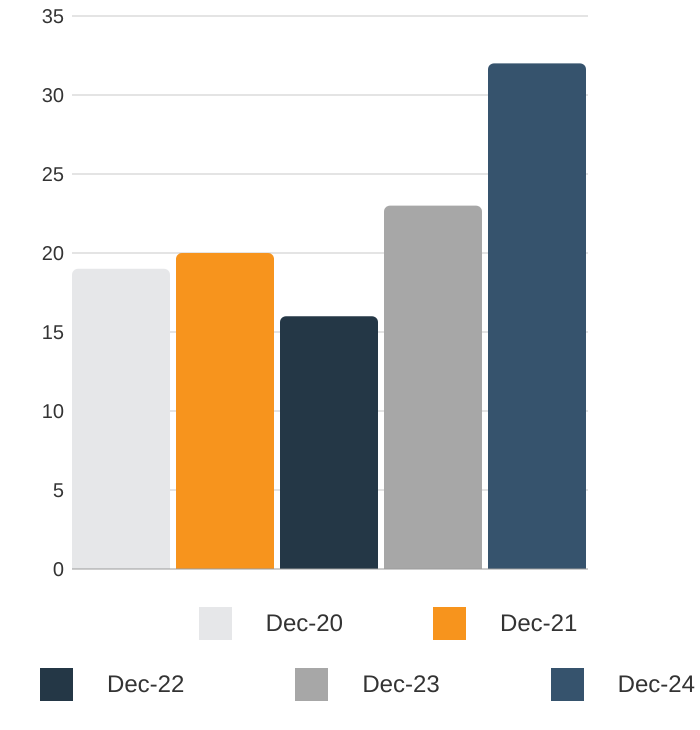 Image resolution: width=700 pixels, height=730 pixels. I want to click on y-tick-label: 15, so click(53, 333).